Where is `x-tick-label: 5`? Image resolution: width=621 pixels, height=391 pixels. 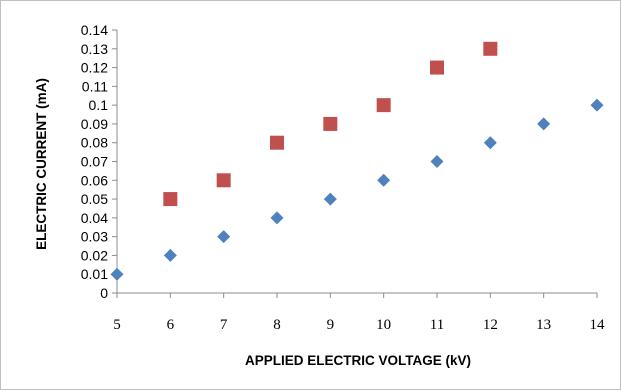
x-tick-label: 5 is located at coordinates (117, 325).